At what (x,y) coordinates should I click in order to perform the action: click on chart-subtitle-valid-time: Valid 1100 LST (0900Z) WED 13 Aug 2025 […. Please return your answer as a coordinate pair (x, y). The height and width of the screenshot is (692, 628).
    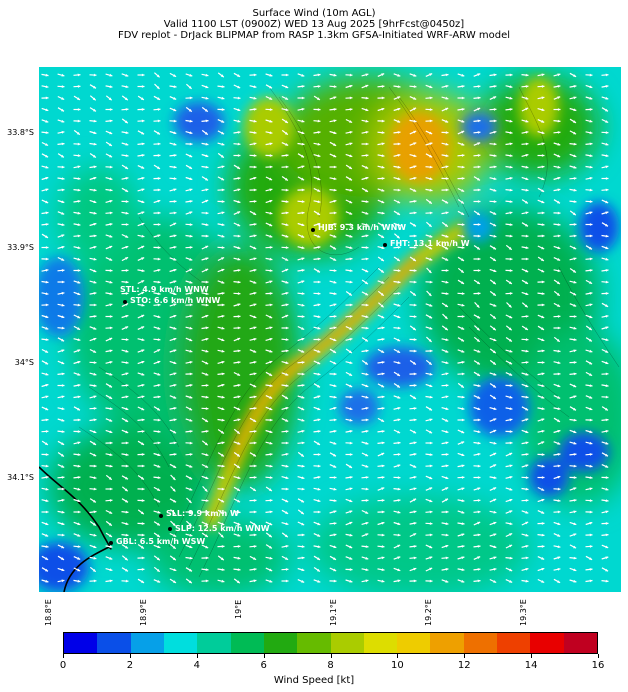
    Looking at the image, I should click on (314, 24).